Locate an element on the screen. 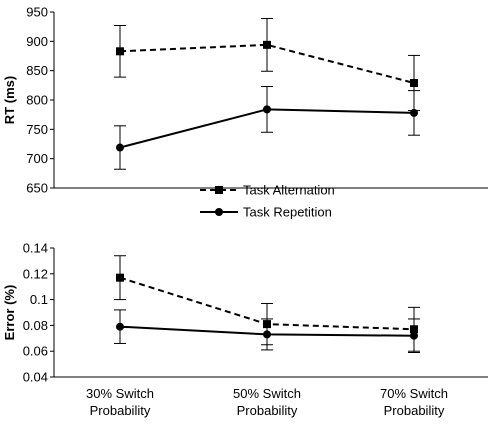 This screenshot has height=426, width=490. y-tick-label: 900 is located at coordinates (37, 41).